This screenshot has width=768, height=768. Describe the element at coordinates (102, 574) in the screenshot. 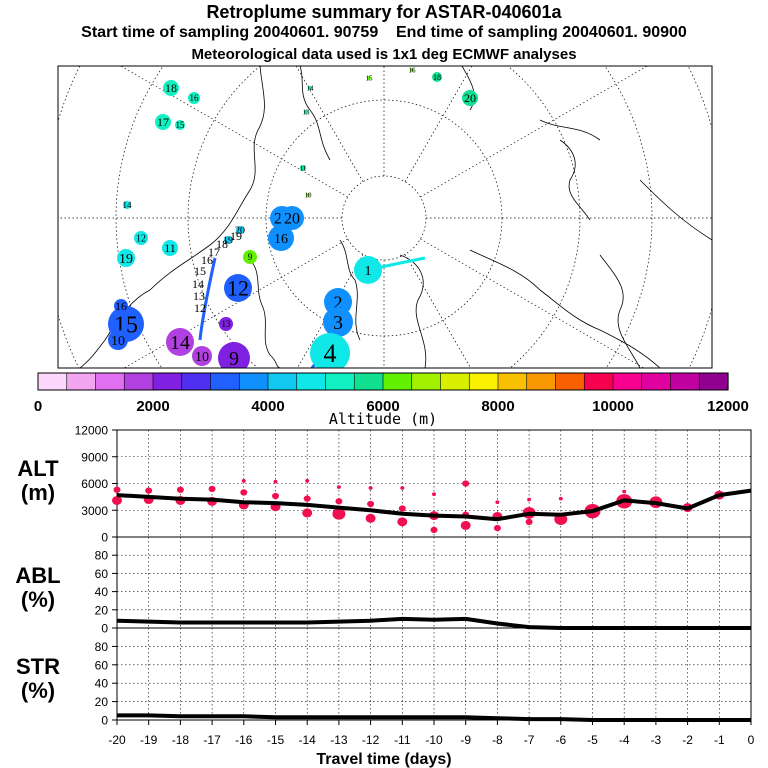

I see `y-tick-label: 60` at that location.